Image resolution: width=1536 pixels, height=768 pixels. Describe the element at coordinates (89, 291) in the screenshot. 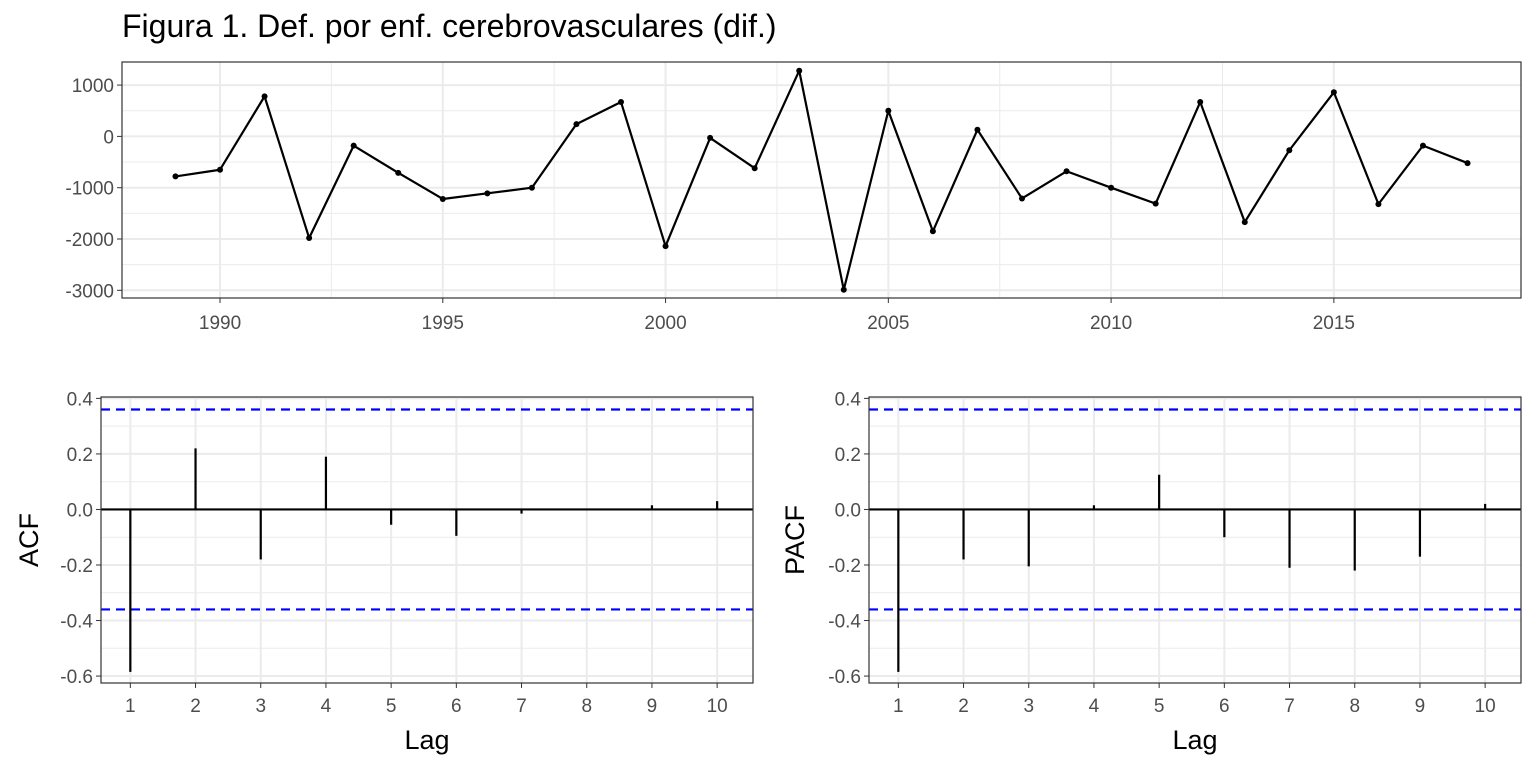

I see `y-tick-label: -3000` at that location.